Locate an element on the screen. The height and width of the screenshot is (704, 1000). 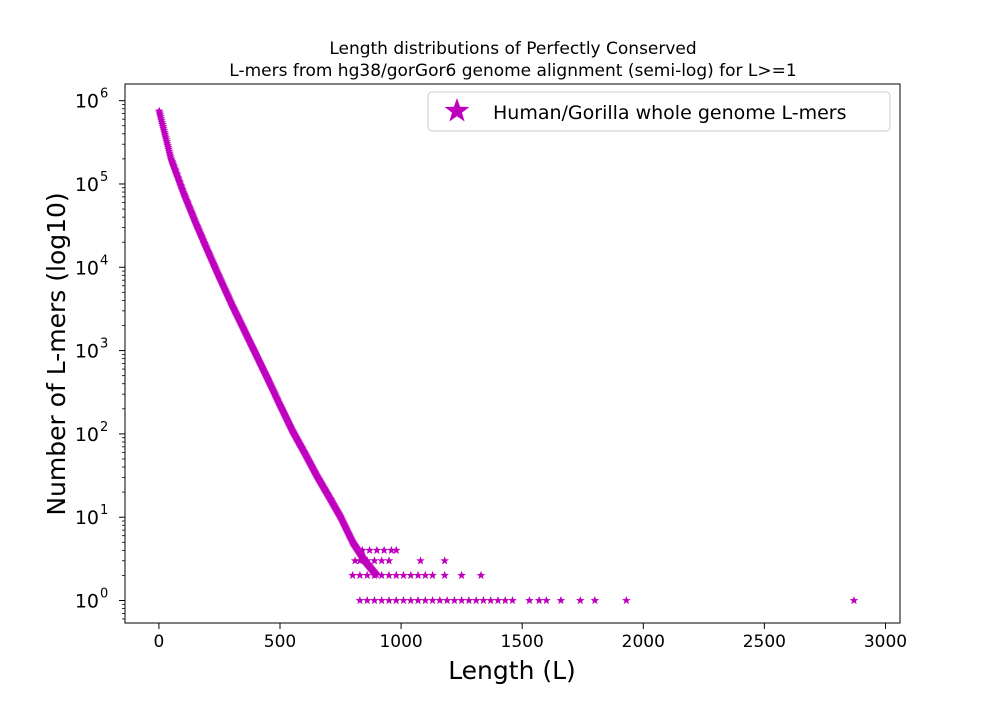
y-tick-exponent-4: 4 is located at coordinates (104, 260).